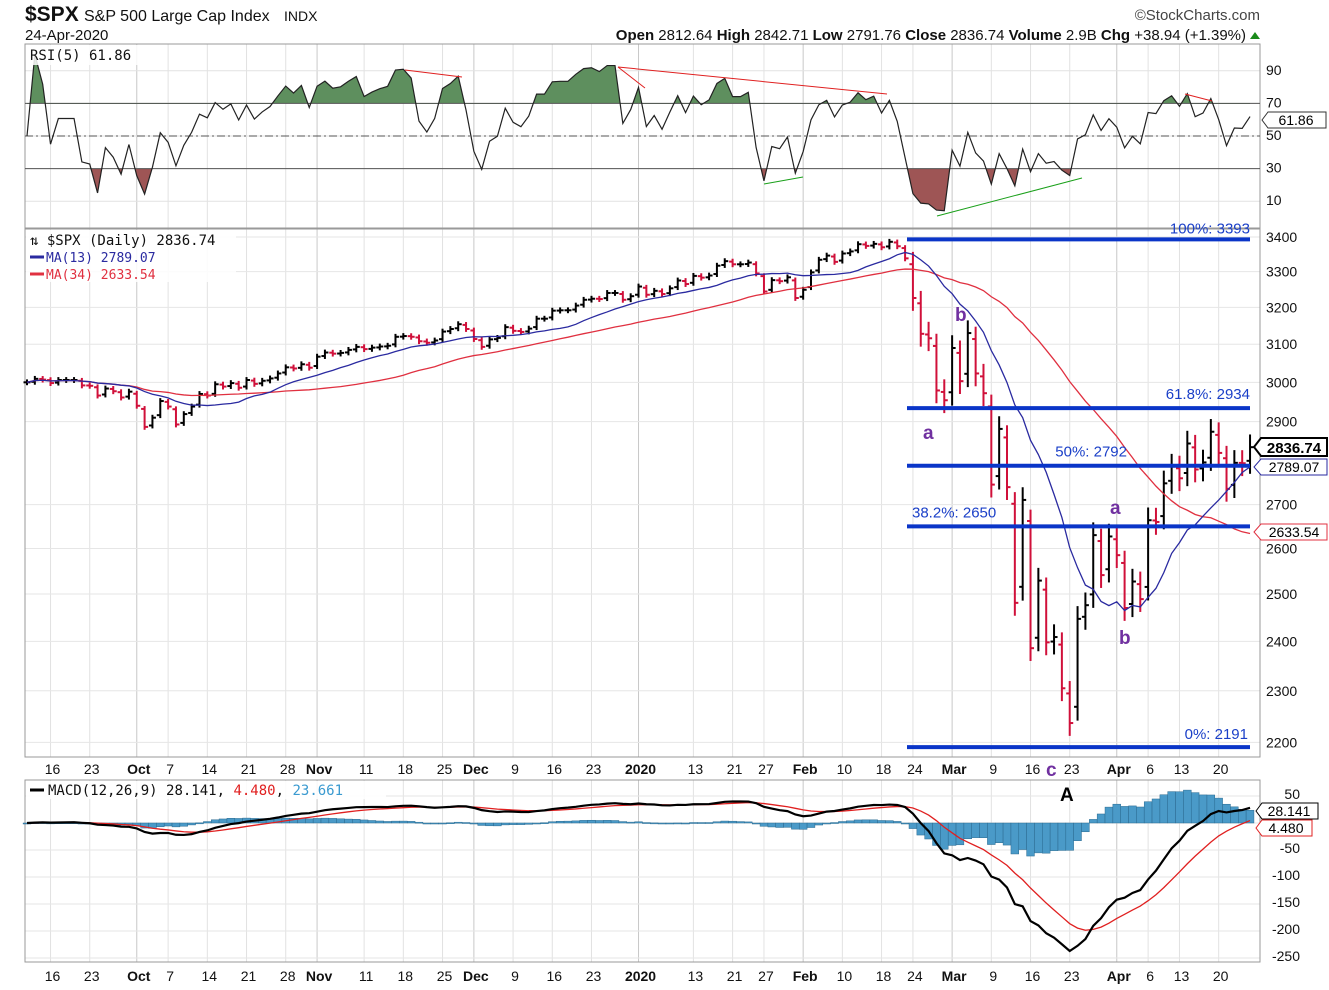 The width and height of the screenshot is (1329, 990). I want to click on price-tick-label: 2200, so click(1281, 742).